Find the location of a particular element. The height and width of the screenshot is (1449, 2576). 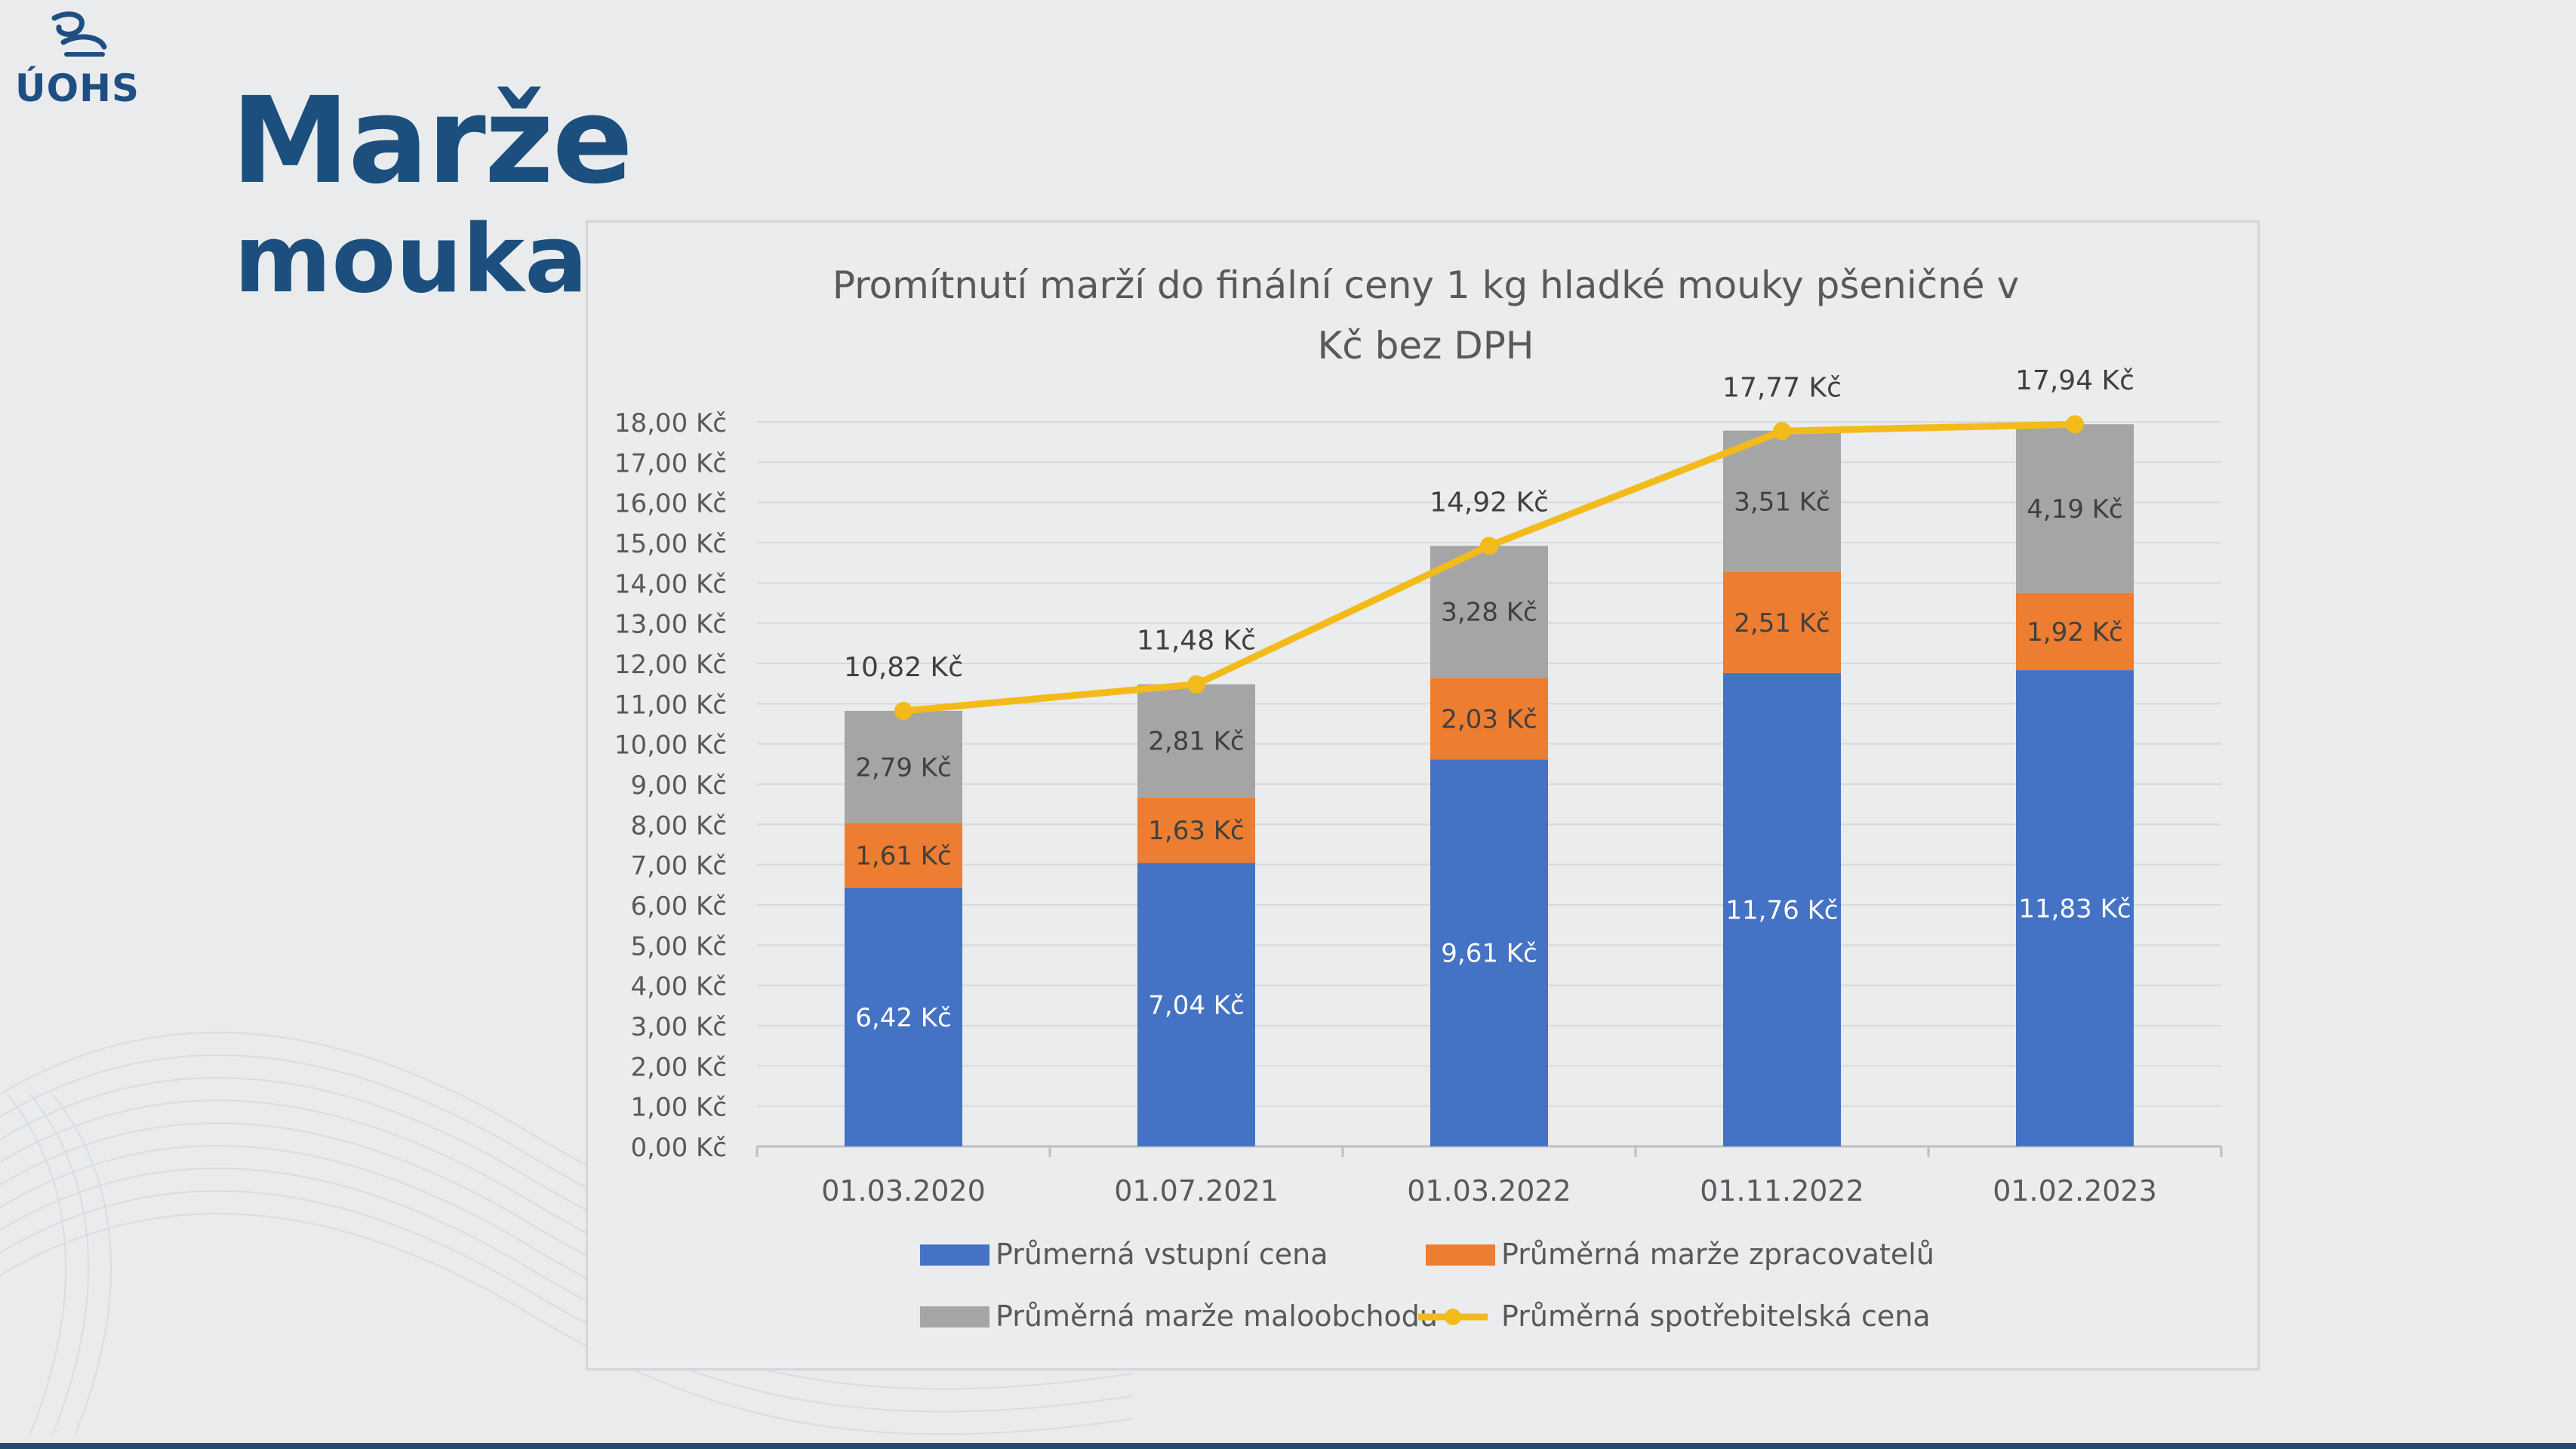

legend-label: Průmerná vstupní cena is located at coordinates (1162, 1254).